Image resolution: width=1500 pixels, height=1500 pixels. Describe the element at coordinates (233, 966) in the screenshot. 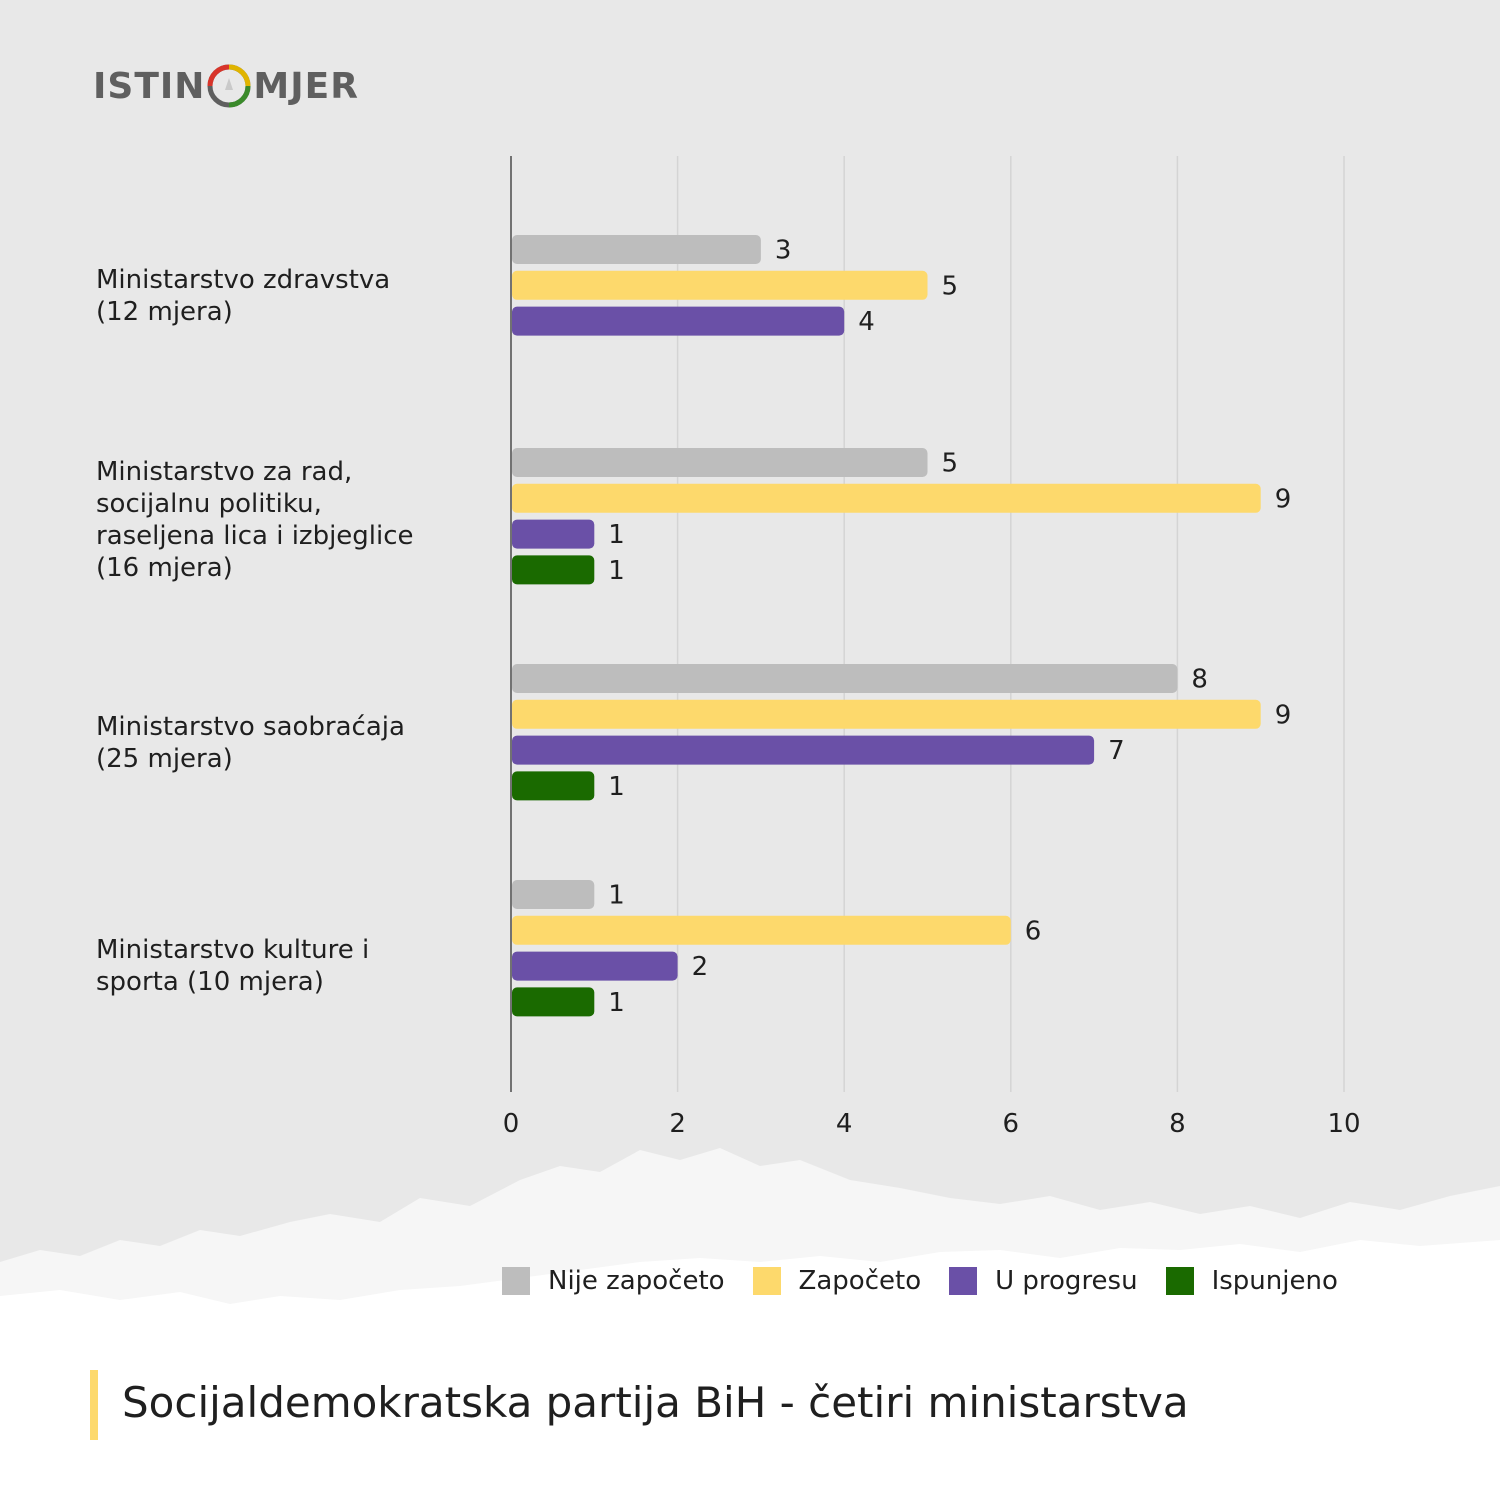

I see `category-label-culture: Ministarstvo kulture i sporta (10 mjera)` at that location.